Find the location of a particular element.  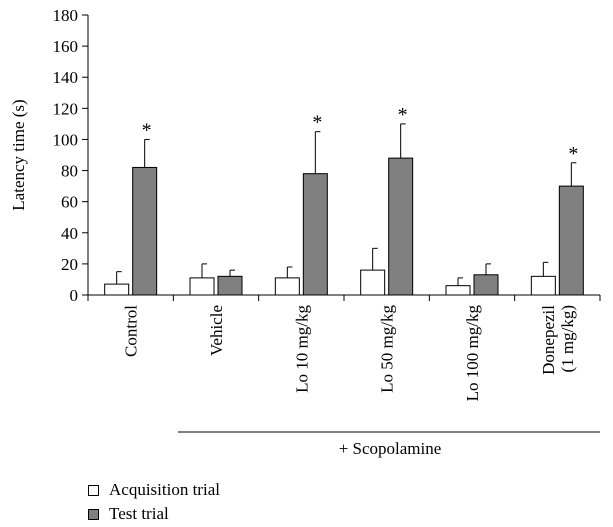

category-label: Lo 100 mg/kg is located at coordinates (472, 353).